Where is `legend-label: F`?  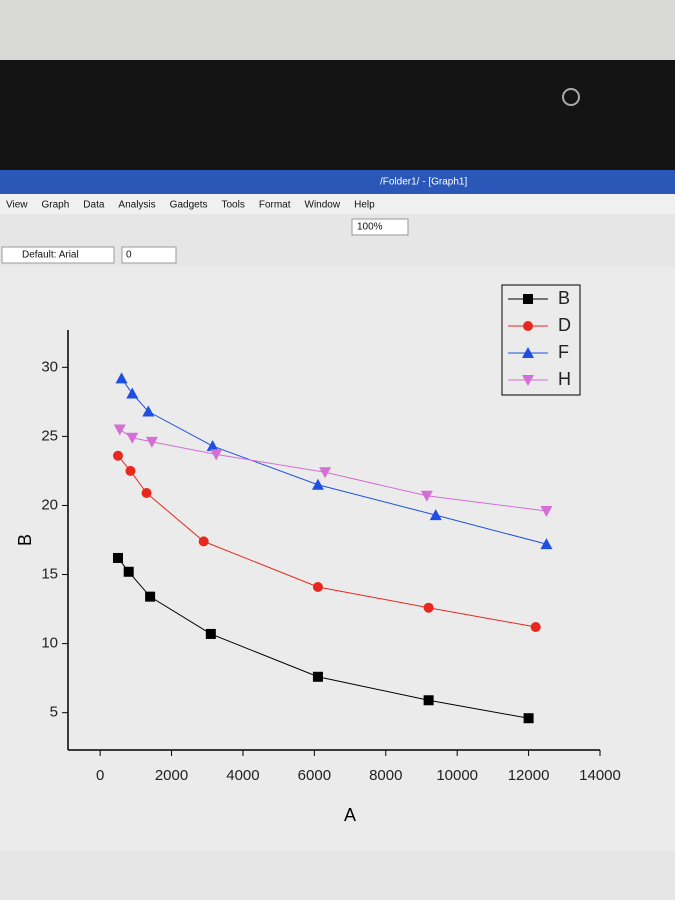 legend-label: F is located at coordinates (563, 352).